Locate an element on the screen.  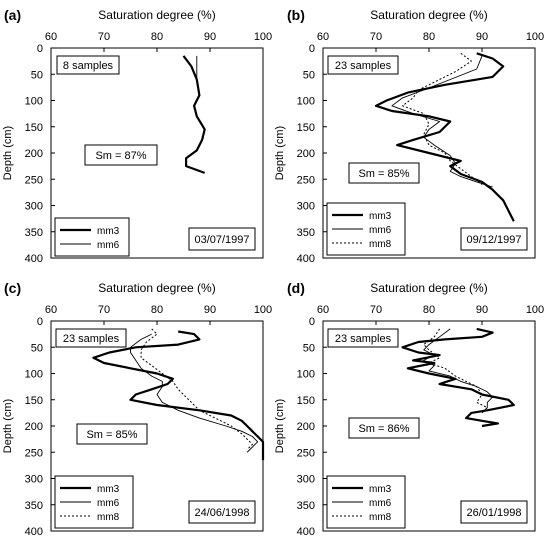
date-label: 24/06/1998 is located at coordinates (221, 513).